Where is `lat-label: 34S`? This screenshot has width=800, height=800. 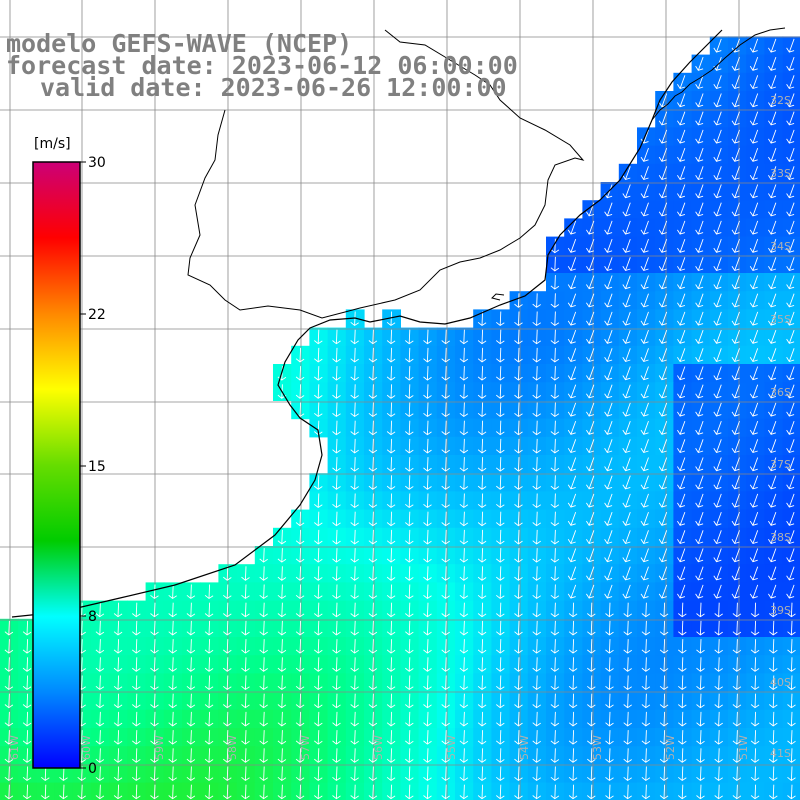
lat-label: 34S is located at coordinates (780, 246).